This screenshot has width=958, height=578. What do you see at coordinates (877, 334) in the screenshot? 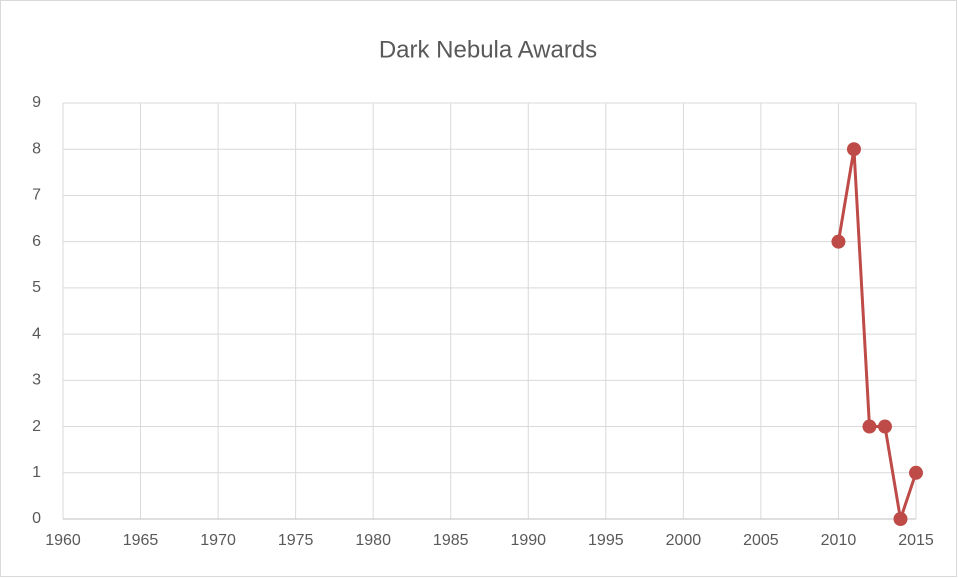
I see `data-line` at bounding box center [877, 334].